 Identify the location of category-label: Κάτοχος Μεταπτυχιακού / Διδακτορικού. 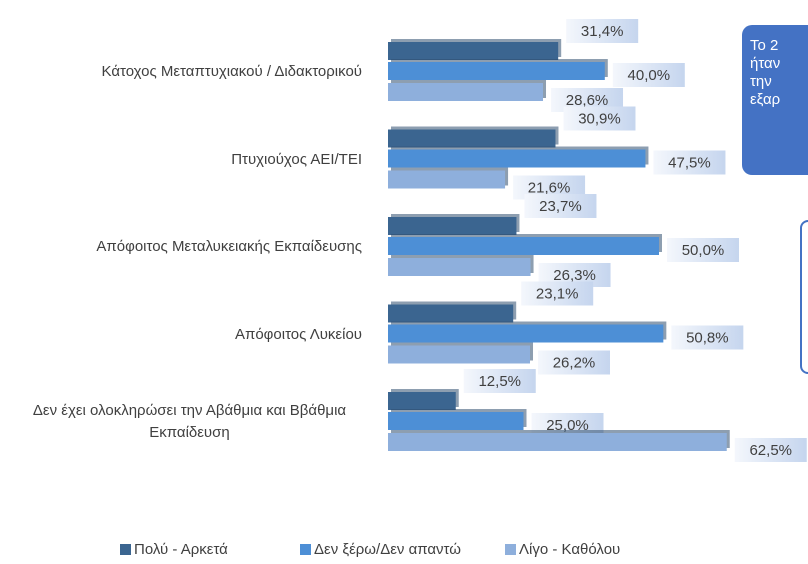
(231, 71).